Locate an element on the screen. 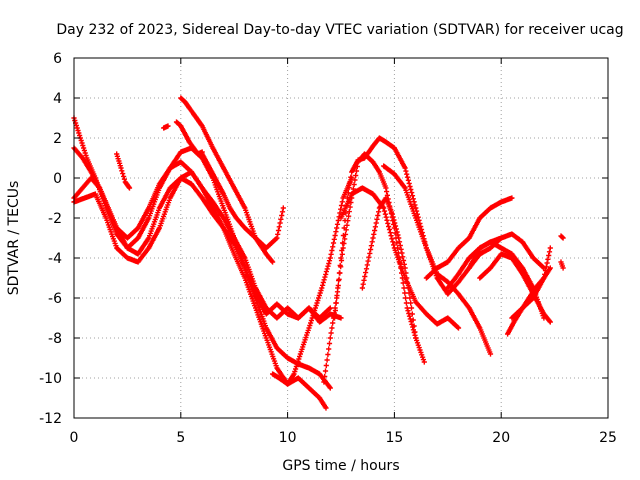 The height and width of the screenshot is (480, 640). series-track10 is located at coordinates (312, 281).